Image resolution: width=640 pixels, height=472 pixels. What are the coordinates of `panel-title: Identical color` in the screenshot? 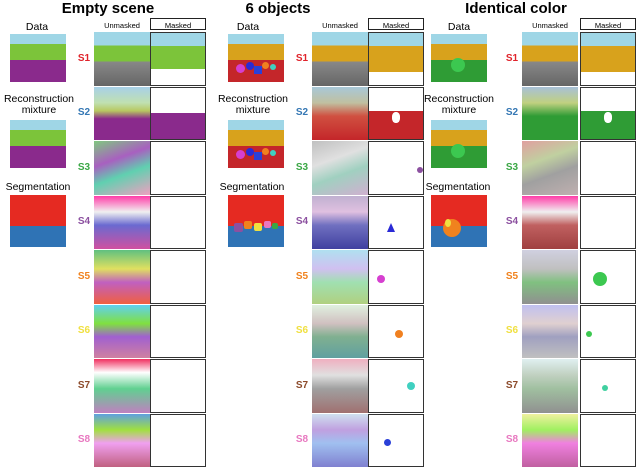 It's located at (516, 8).